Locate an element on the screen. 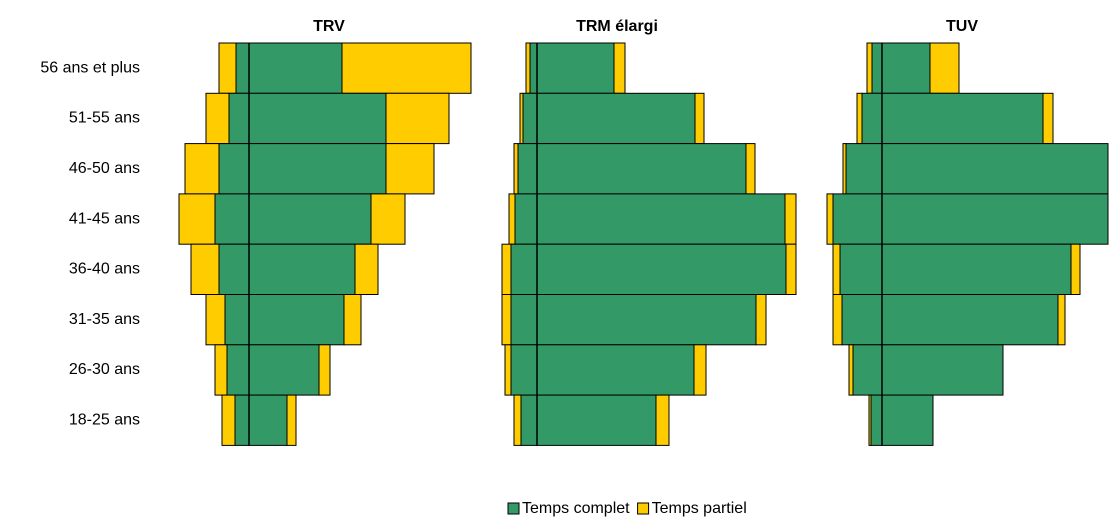 The width and height of the screenshot is (1109, 518). legend-label: Temps complet is located at coordinates (576, 508).